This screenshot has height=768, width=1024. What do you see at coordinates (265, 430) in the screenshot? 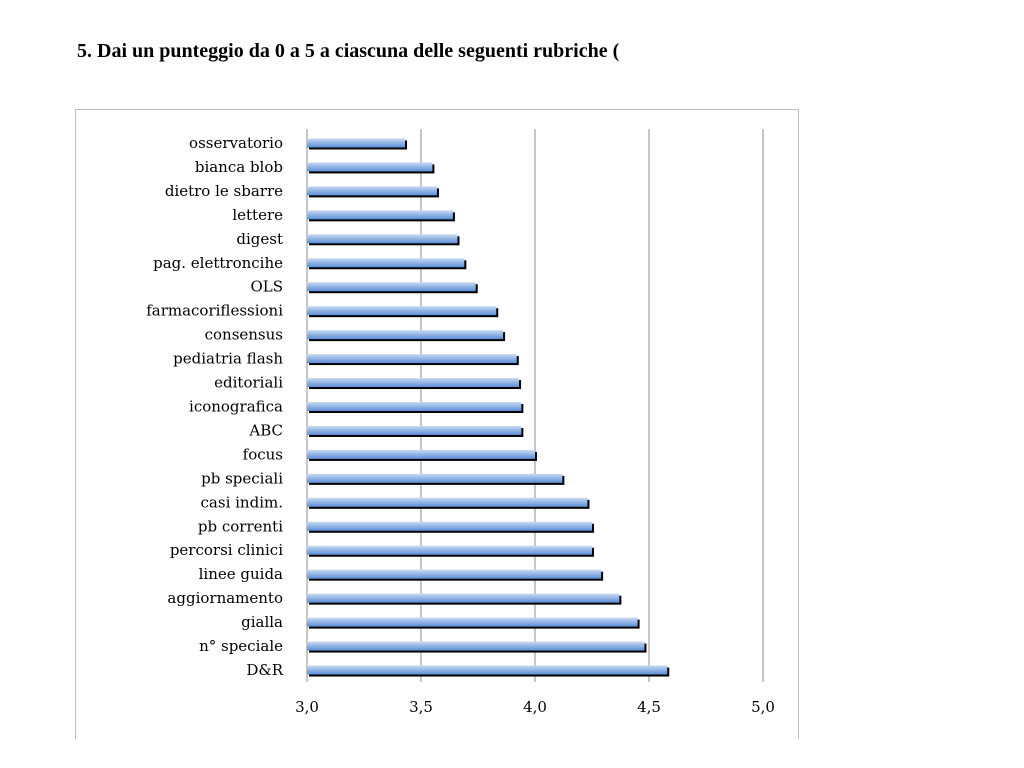
I see `category-label: ABC` at bounding box center [265, 430].